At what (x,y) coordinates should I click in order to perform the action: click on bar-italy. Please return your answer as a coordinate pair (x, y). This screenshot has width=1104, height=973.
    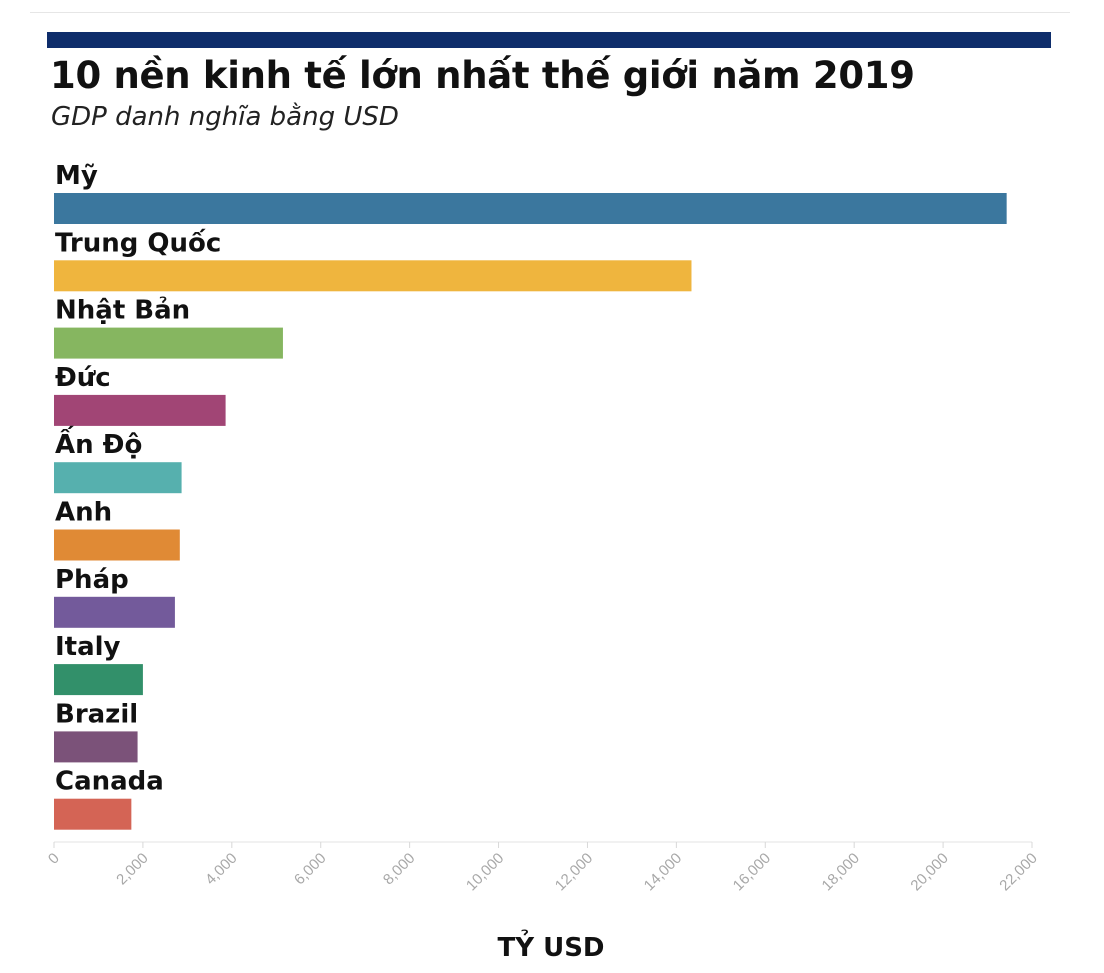
    Looking at the image, I should click on (98, 680).